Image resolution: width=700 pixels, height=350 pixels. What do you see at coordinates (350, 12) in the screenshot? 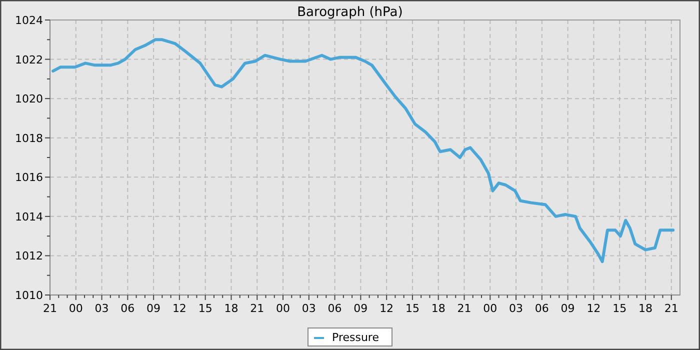
I see `chart-title: Barograph (hPa)` at bounding box center [350, 12].